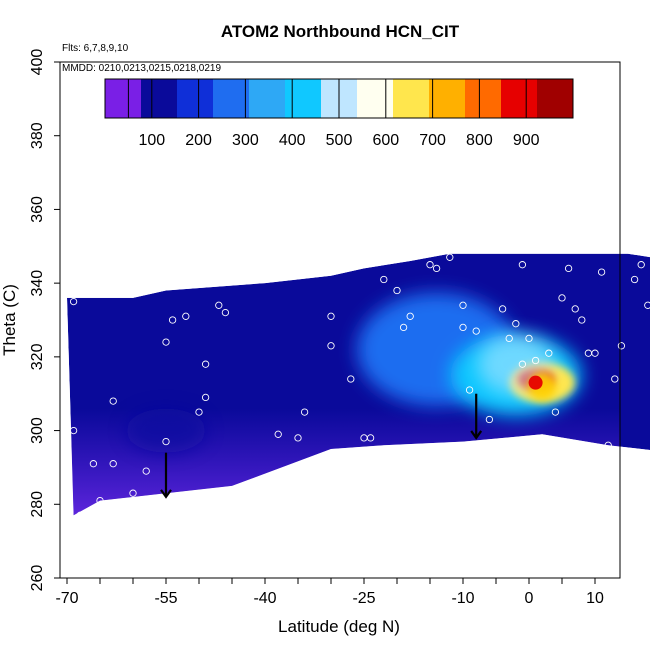  Describe the element at coordinates (264, 598) in the screenshot. I see `x-axis-tick-label: -40` at that location.